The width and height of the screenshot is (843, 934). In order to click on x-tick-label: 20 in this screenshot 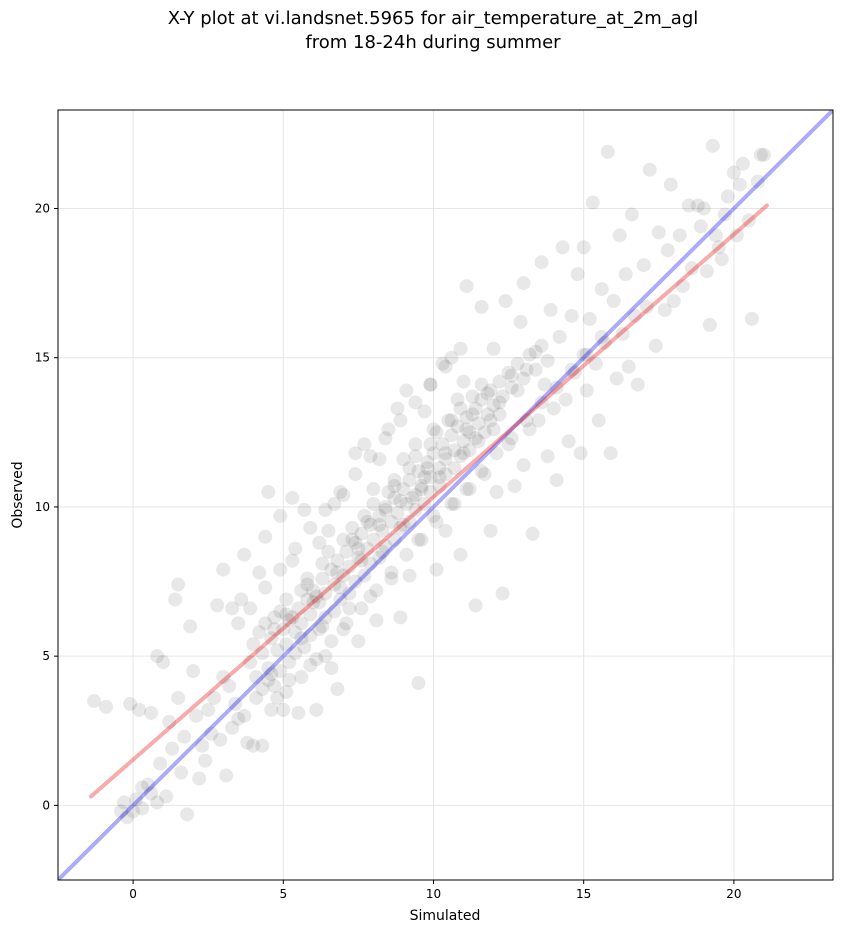, I will do `click(733, 894)`.